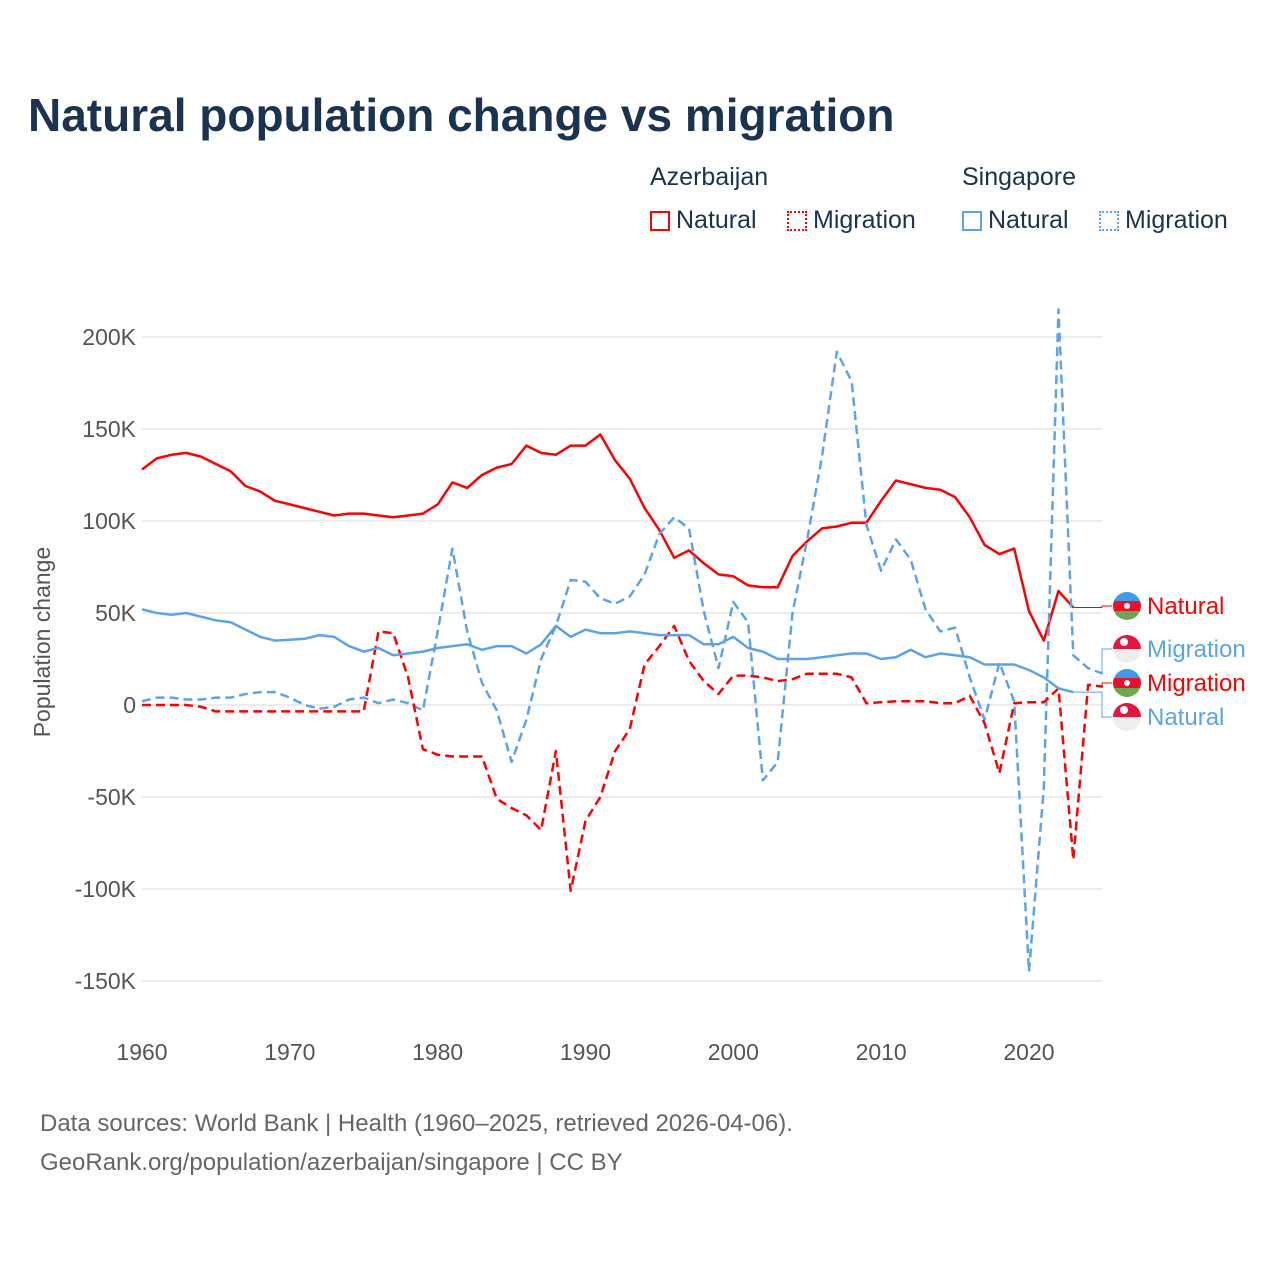  I want to click on x-tick-label: 1980, so click(437, 1052).